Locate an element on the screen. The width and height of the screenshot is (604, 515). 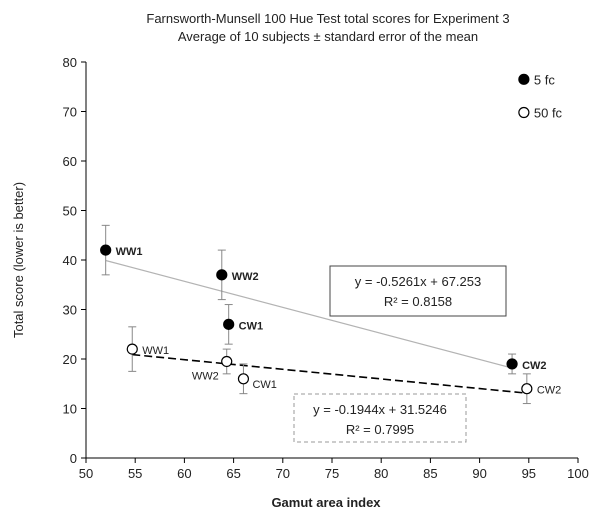
x-axis-label: Gamut area index is located at coordinates (326, 502).